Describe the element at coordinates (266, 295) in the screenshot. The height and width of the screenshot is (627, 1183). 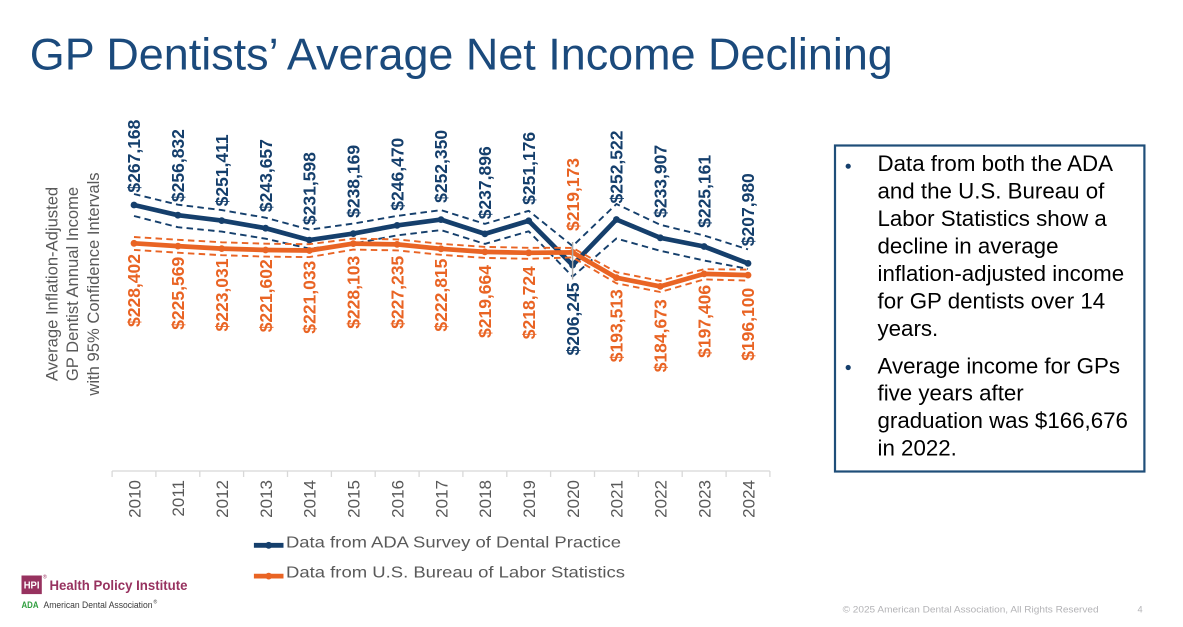
I see `svg-text: $221,602` at that location.